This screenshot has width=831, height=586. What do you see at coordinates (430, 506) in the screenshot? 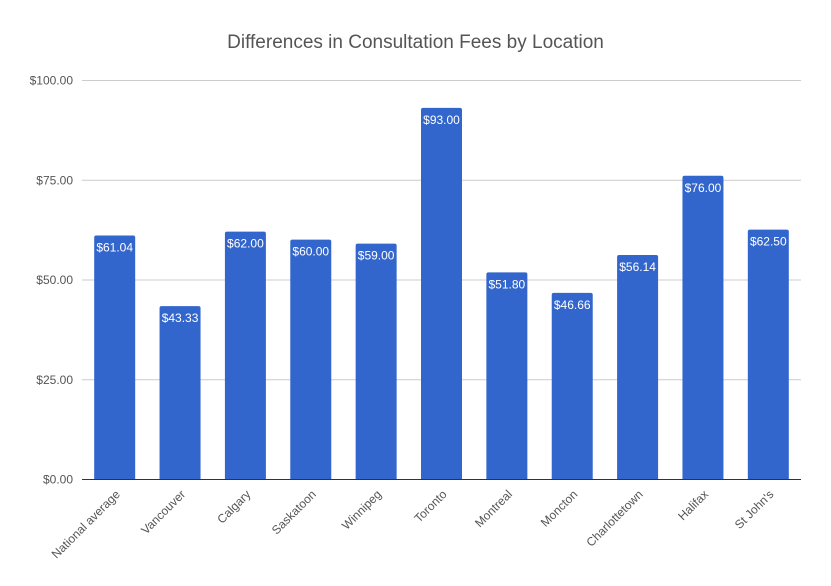
I see `x-tick-label: Toronto` at bounding box center [430, 506].